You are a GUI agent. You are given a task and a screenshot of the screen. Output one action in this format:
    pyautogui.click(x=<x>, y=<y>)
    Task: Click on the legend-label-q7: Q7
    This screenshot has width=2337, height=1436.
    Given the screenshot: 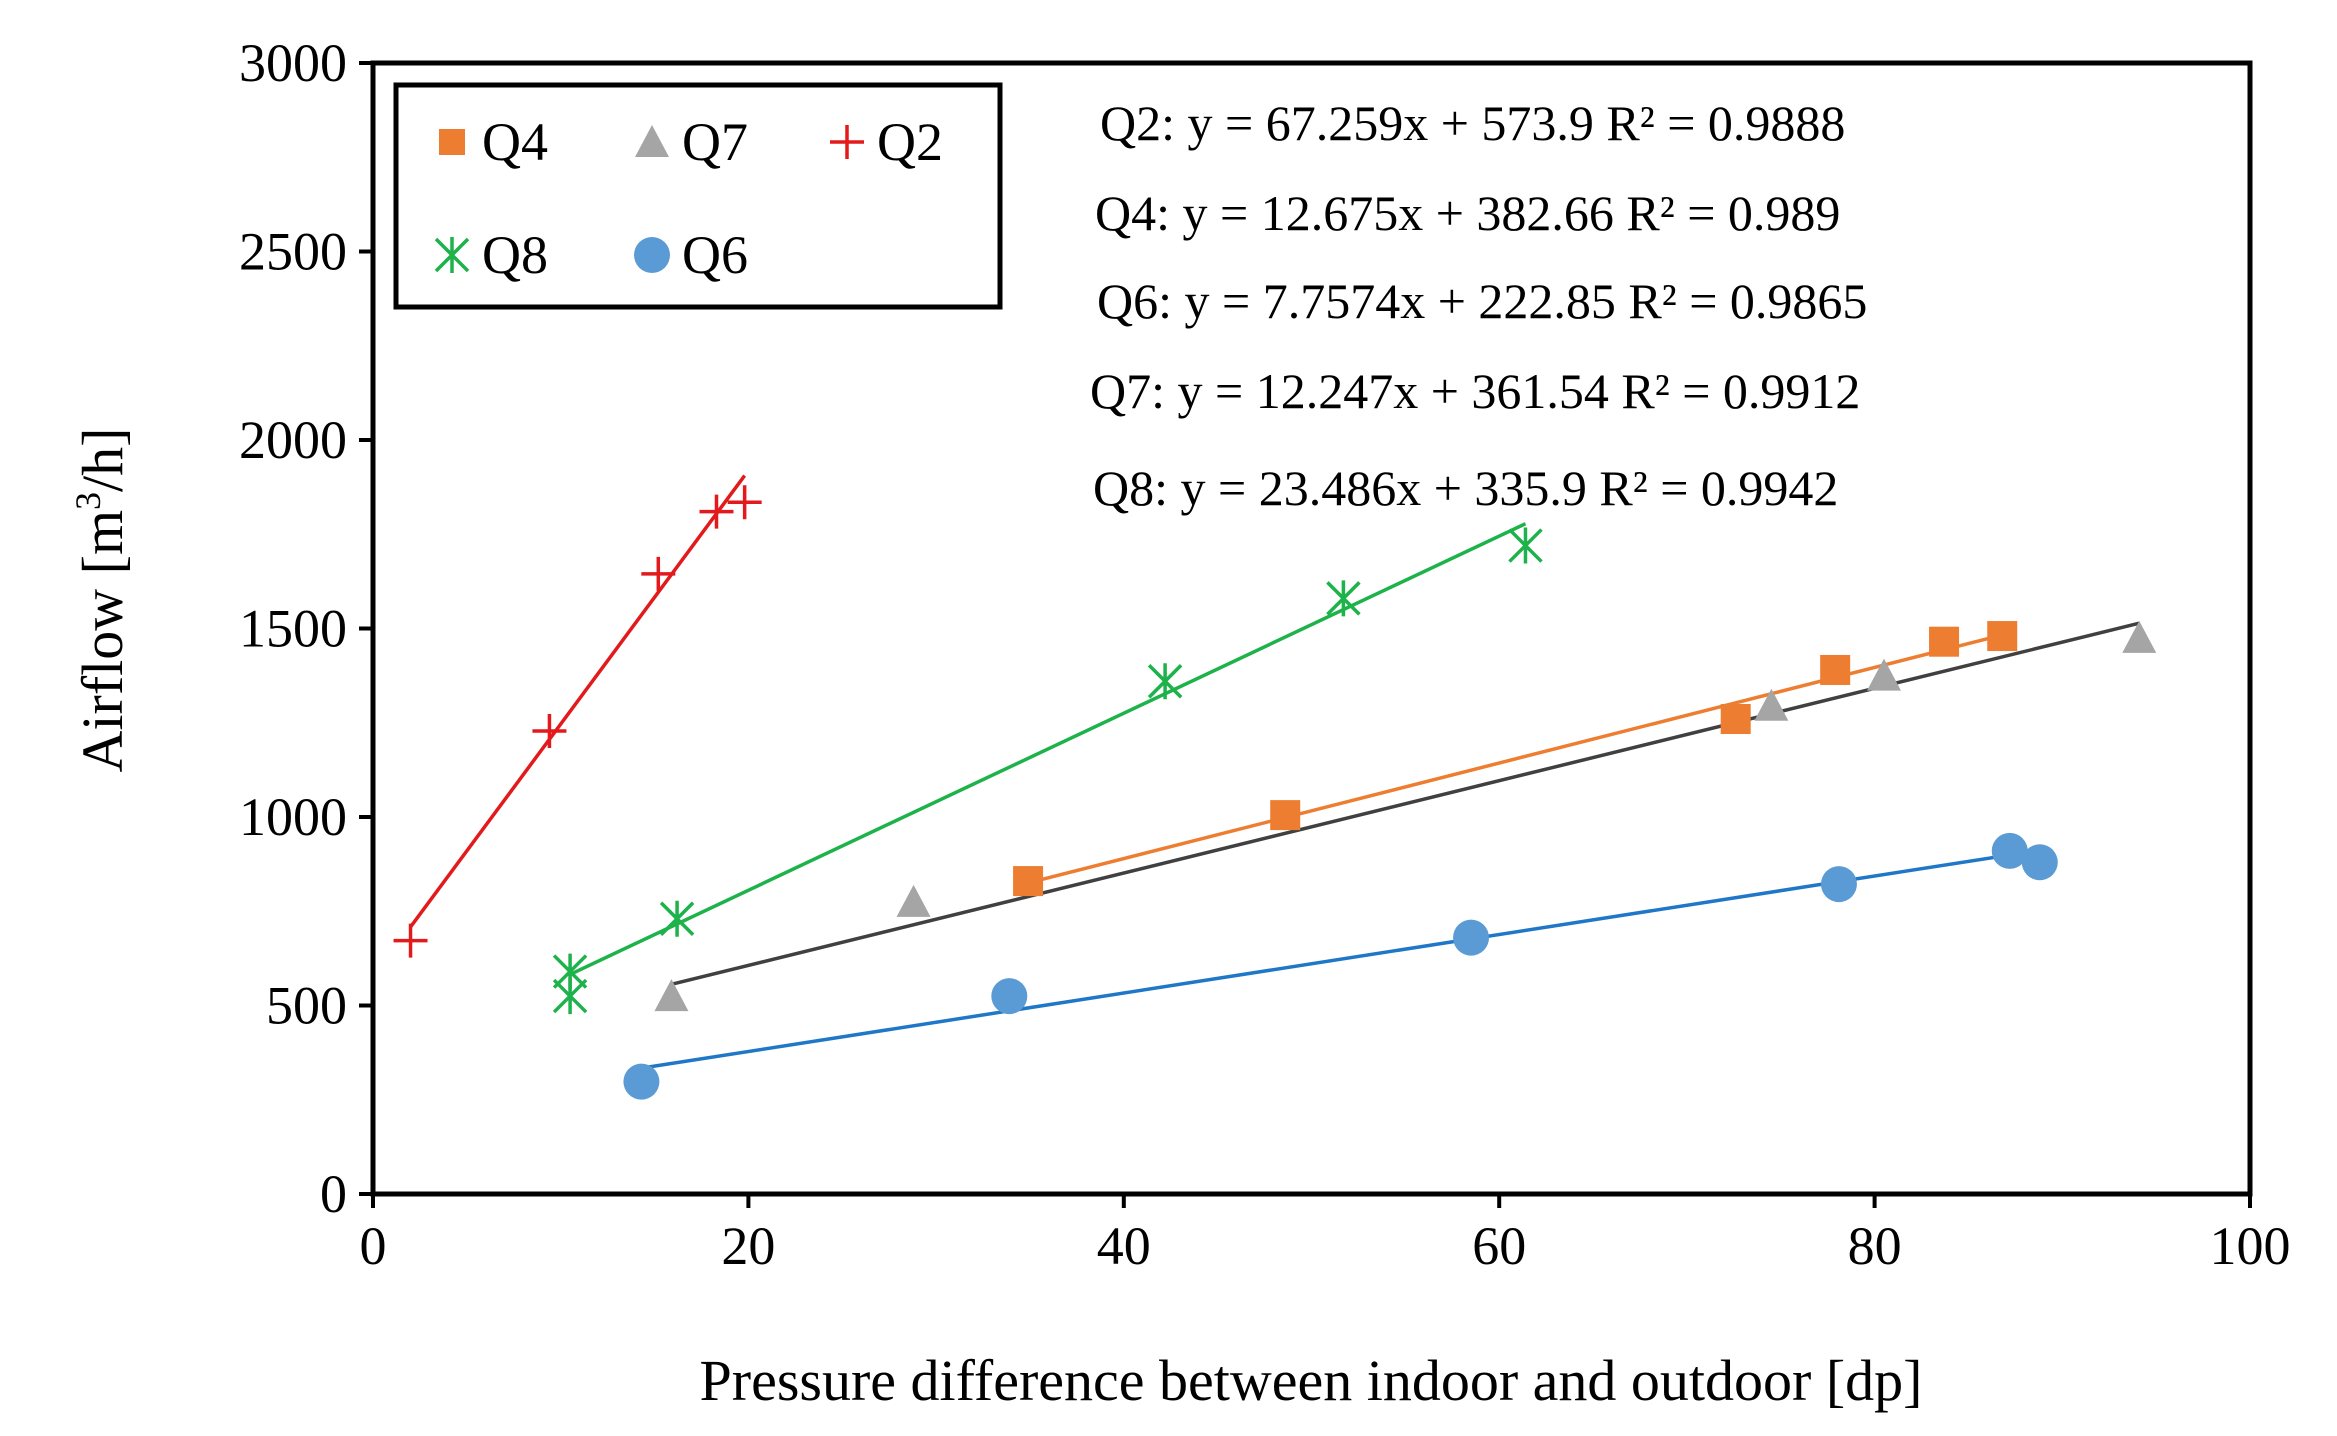 What is the action you would take?
    pyautogui.click(x=715, y=142)
    